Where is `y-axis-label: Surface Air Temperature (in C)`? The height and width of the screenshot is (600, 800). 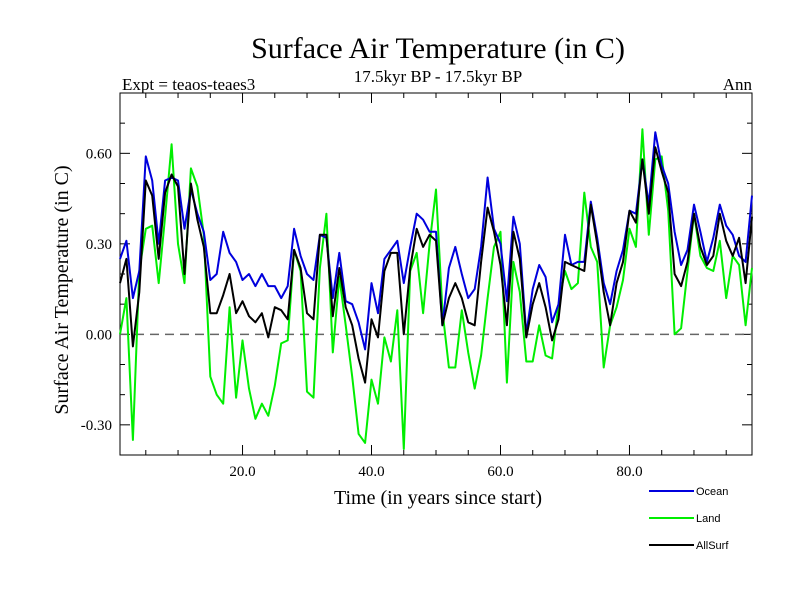 y-axis-label: Surface Air Temperature (in C) is located at coordinates (62, 289).